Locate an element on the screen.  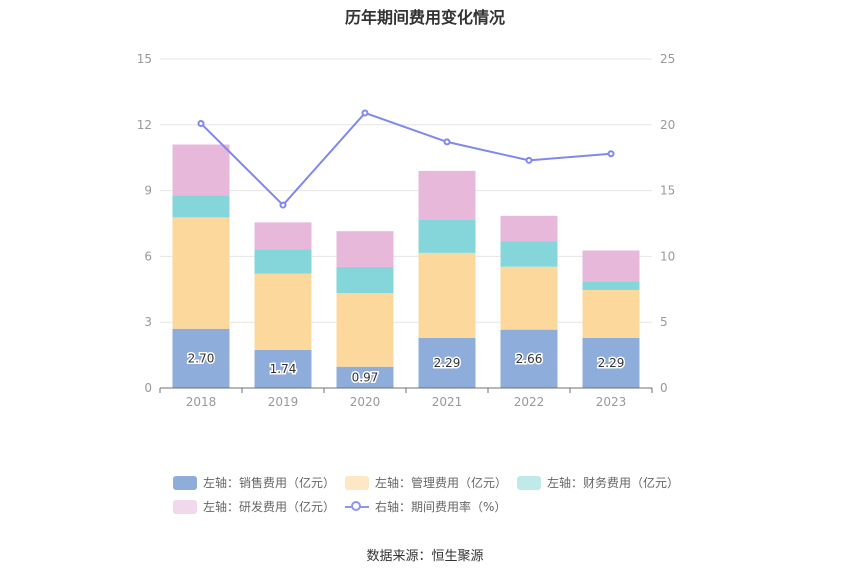
legend-item-sales: 左轴：销售费用（亿元） is located at coordinates (254, 482).